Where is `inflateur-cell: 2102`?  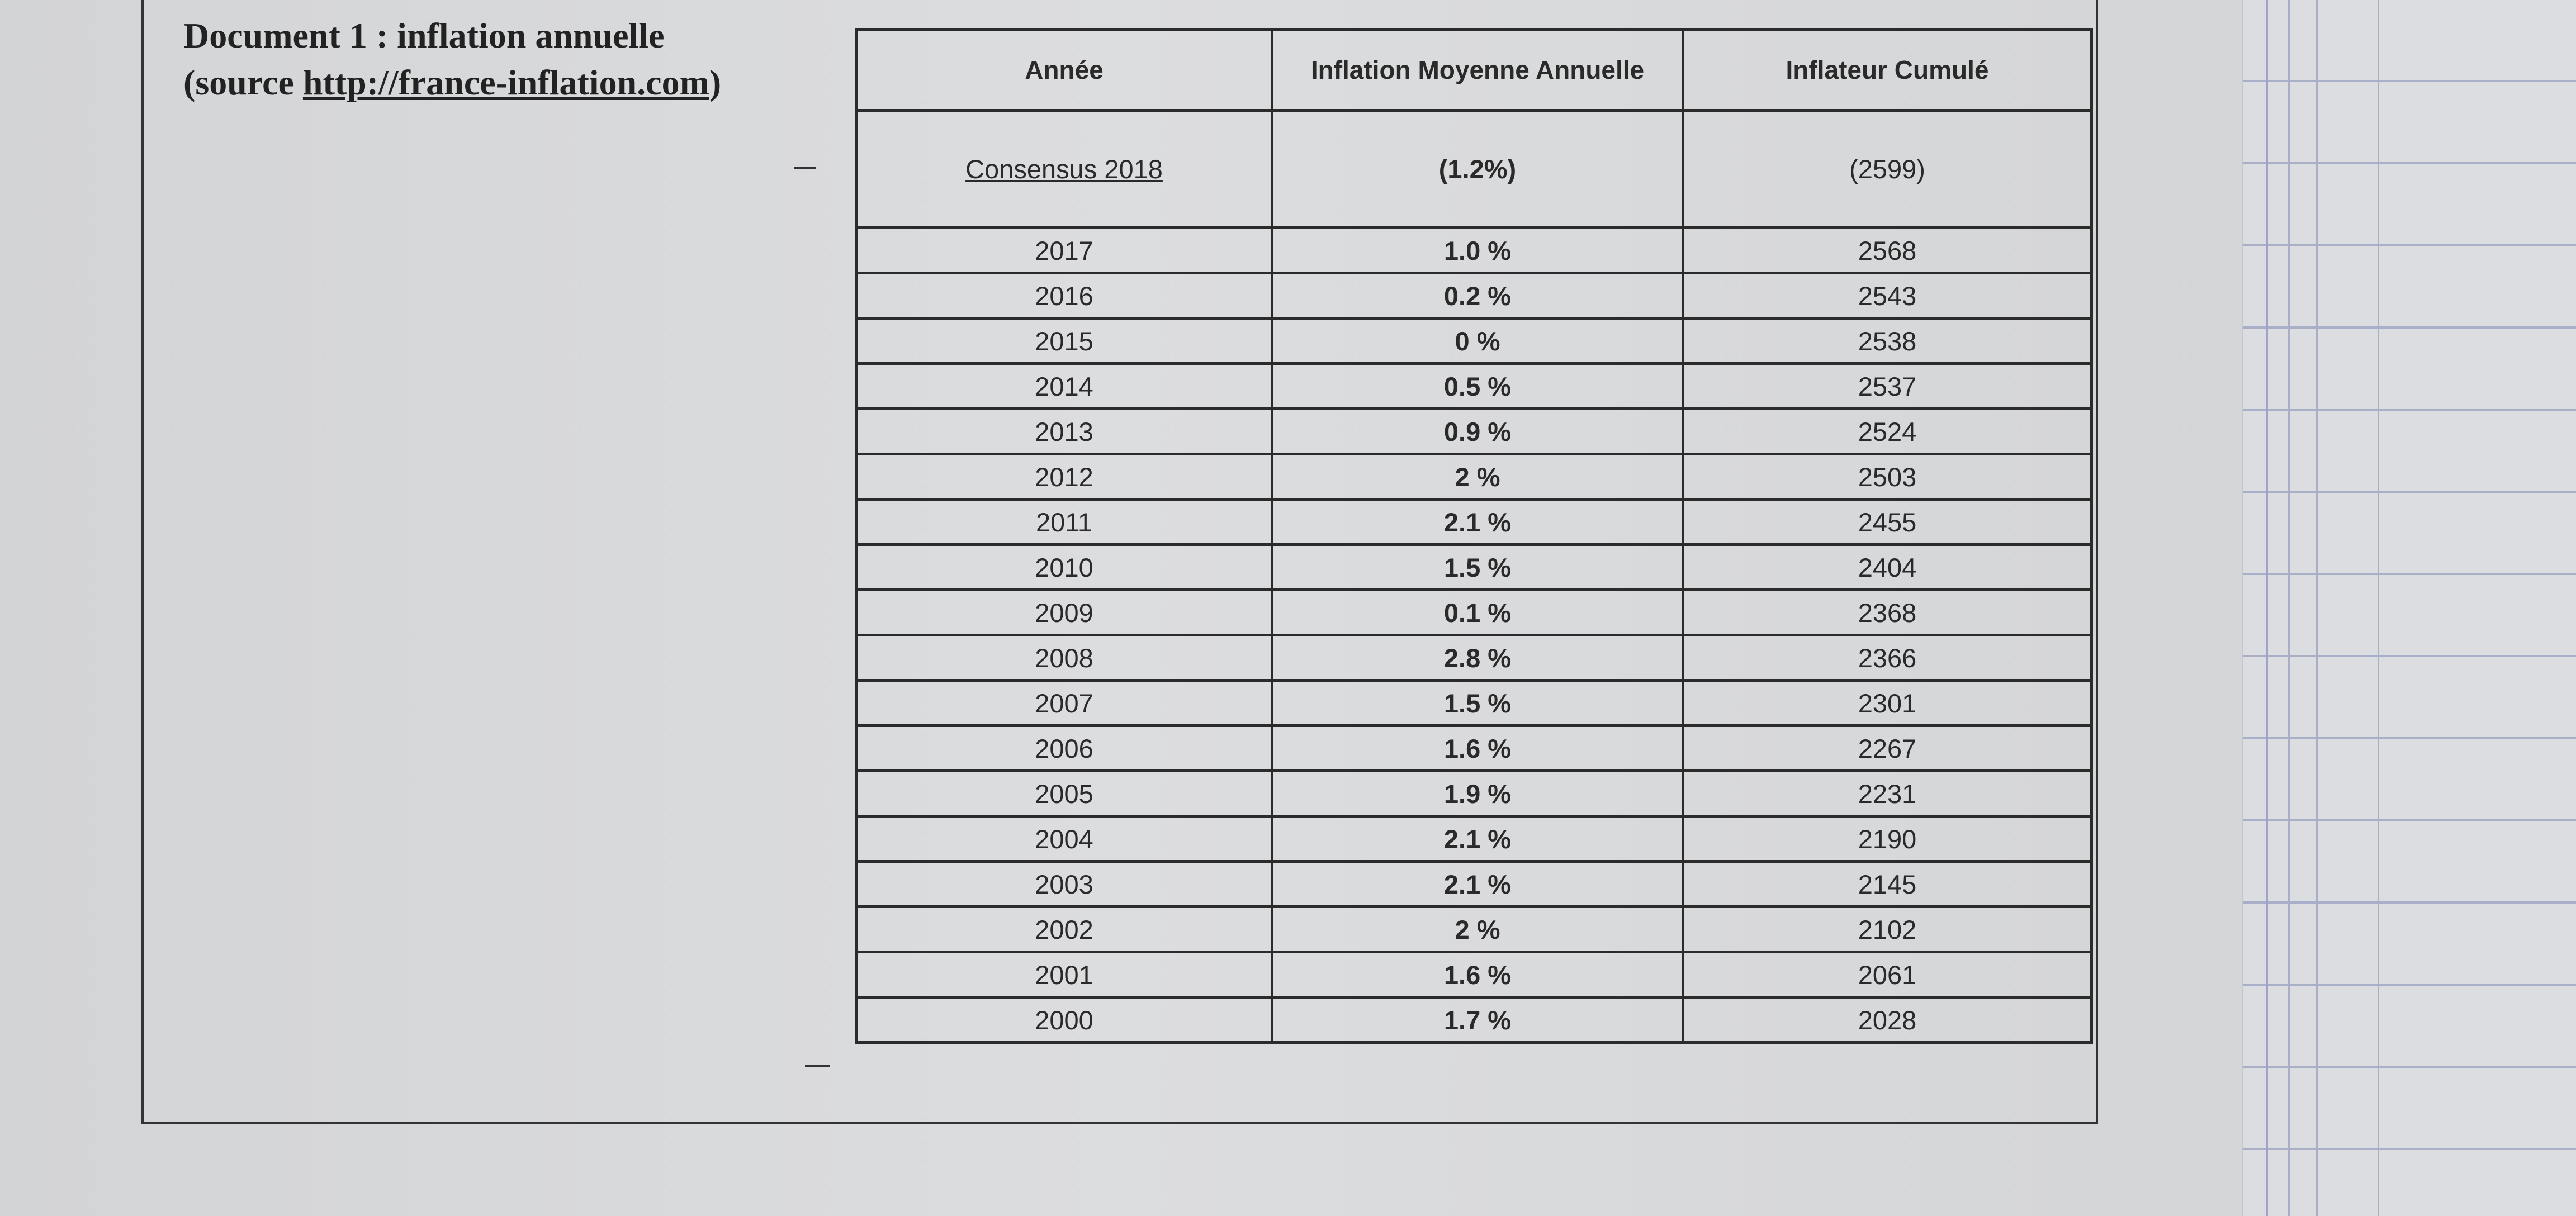
inflateur-cell: 2102 is located at coordinates (1887, 929).